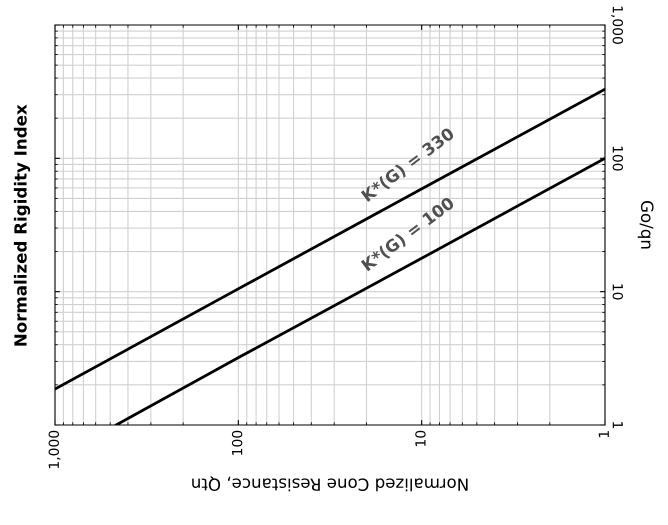  I want to click on text: Normalized Rigidity Index, so click(22, 225).